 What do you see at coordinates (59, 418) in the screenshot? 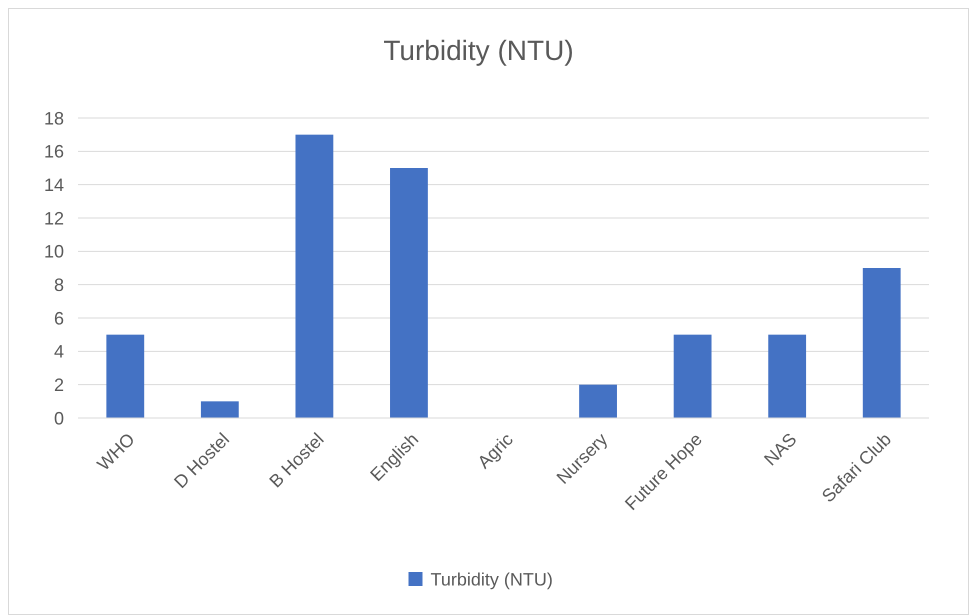
I see `y-tick-label: 0` at bounding box center [59, 418].